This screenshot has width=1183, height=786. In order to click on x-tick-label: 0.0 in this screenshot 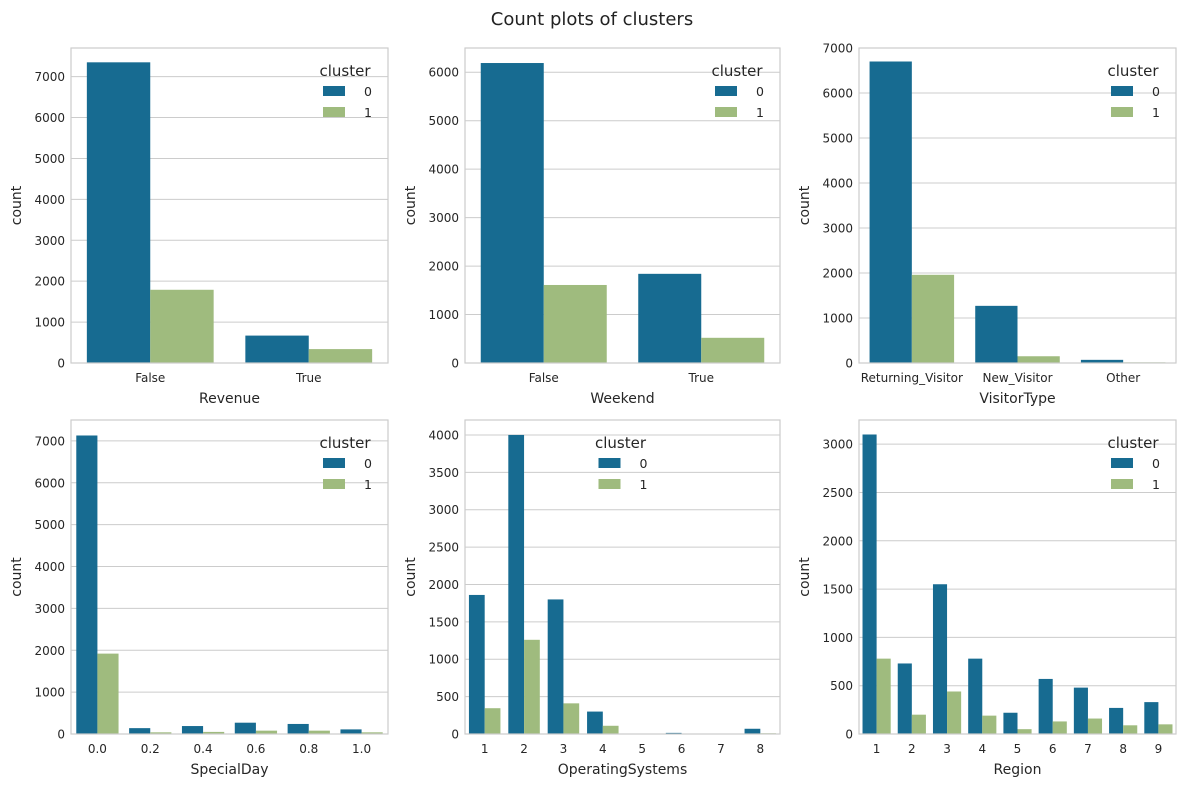, I will do `click(97, 749)`.